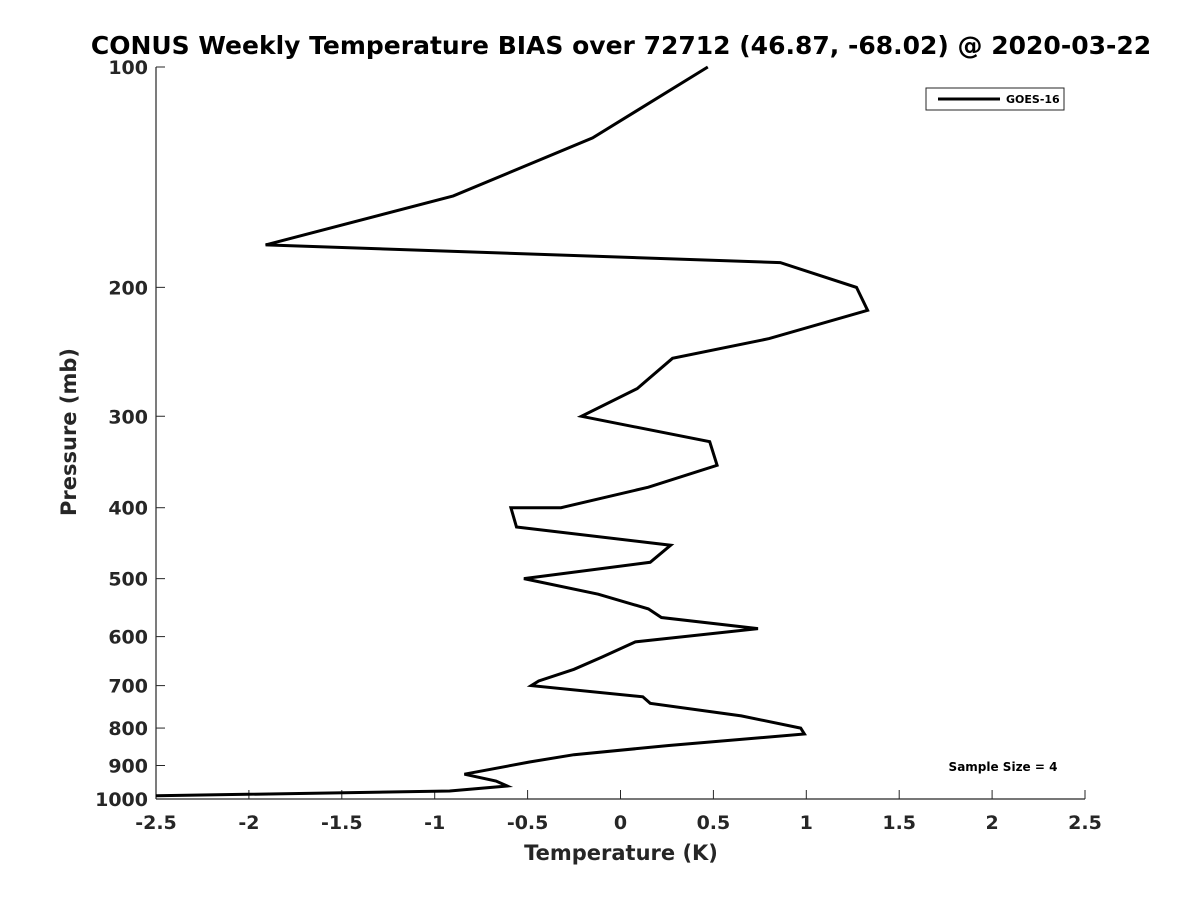  What do you see at coordinates (128, 68) in the screenshot?
I see `y-tick-label: 100` at bounding box center [128, 68].